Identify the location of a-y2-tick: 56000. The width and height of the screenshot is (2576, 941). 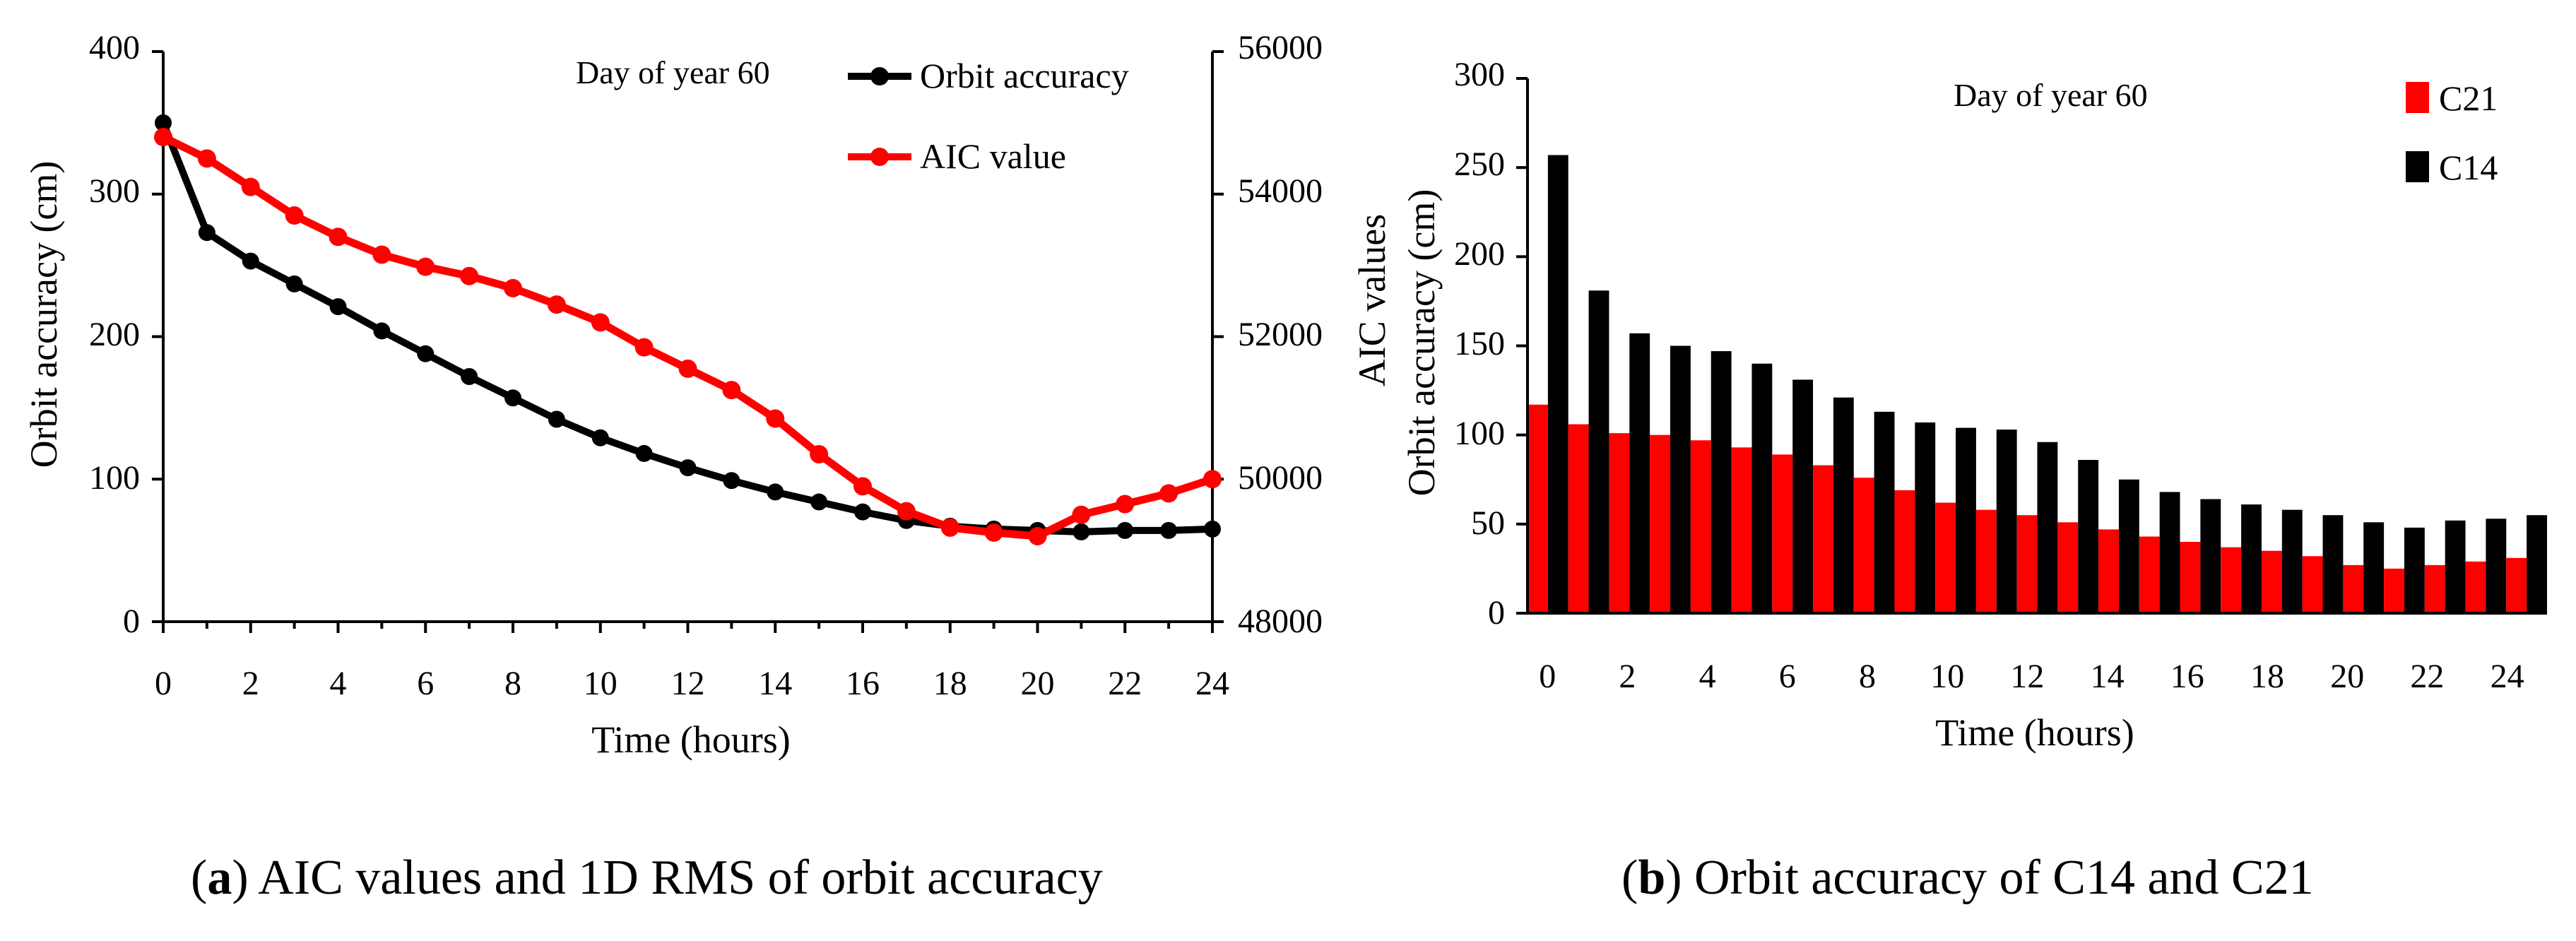
(1280, 48).